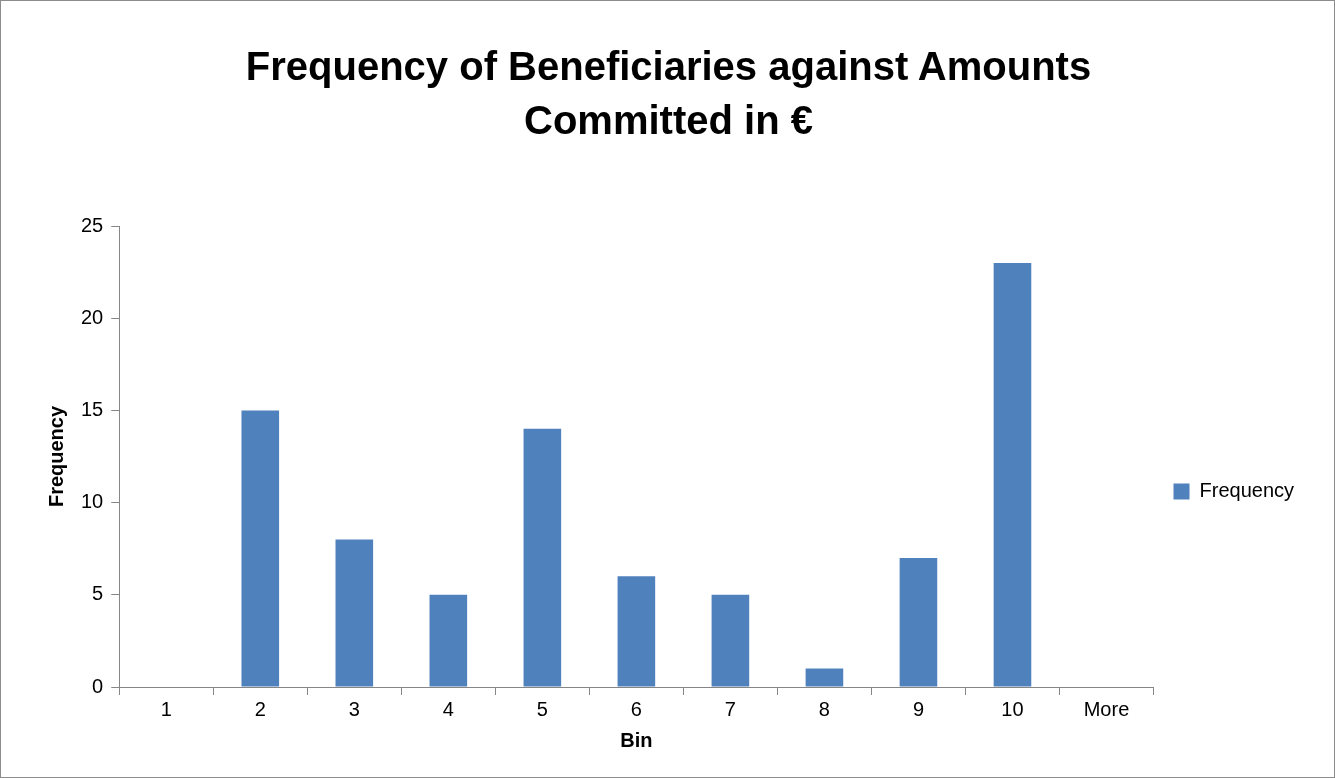 Image resolution: width=1335 pixels, height=778 pixels. I want to click on legend-label: Frequency, so click(1247, 490).